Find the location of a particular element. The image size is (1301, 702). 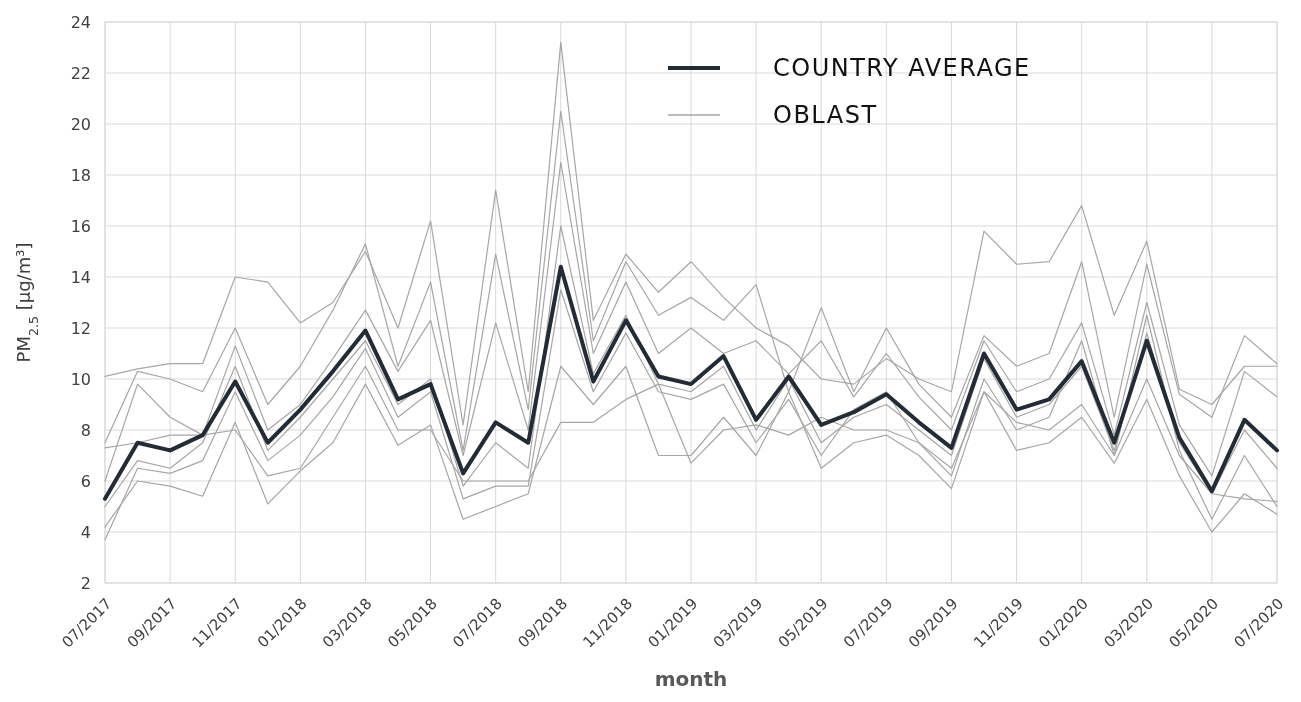

y-tick-label: 10 is located at coordinates (80, 379).